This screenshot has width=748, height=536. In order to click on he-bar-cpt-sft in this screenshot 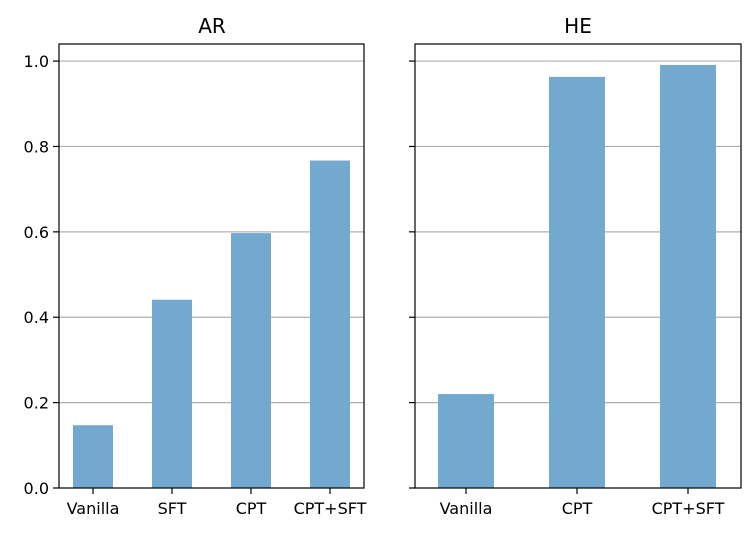, I will do `click(688, 276)`.